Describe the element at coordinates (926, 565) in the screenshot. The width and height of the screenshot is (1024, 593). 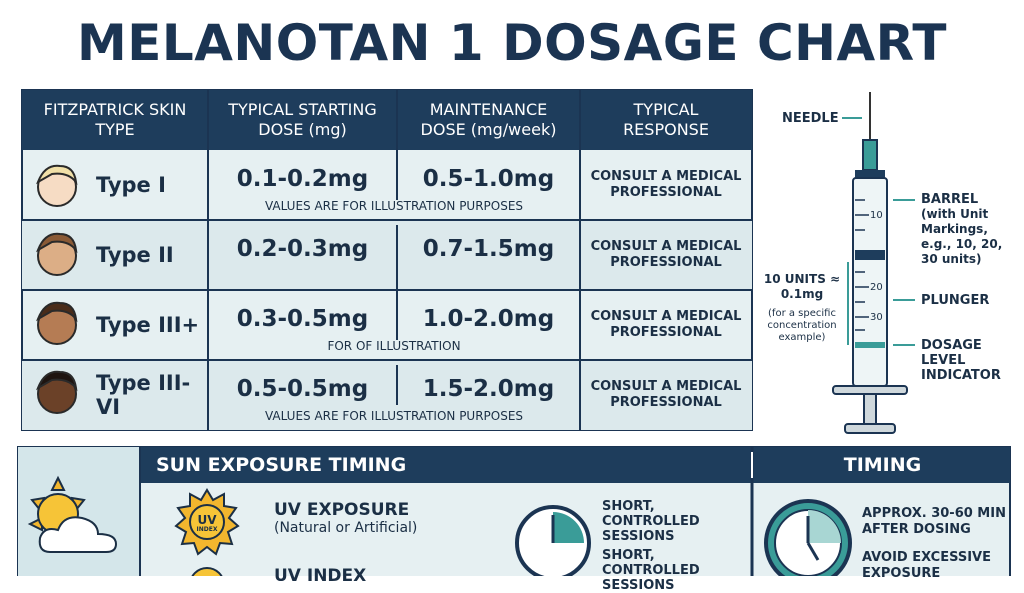
I see `timing-text: AVOID EXCESSIVE EXPOSURE` at that location.